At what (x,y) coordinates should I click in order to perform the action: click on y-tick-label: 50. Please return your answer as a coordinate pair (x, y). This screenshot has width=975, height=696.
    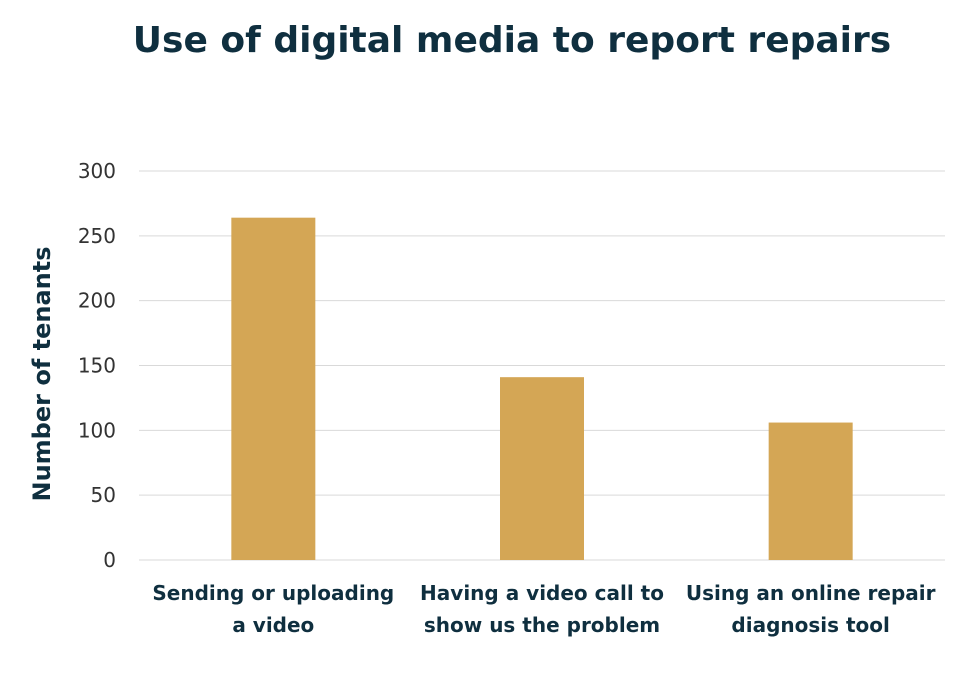
    Looking at the image, I should click on (103, 495).